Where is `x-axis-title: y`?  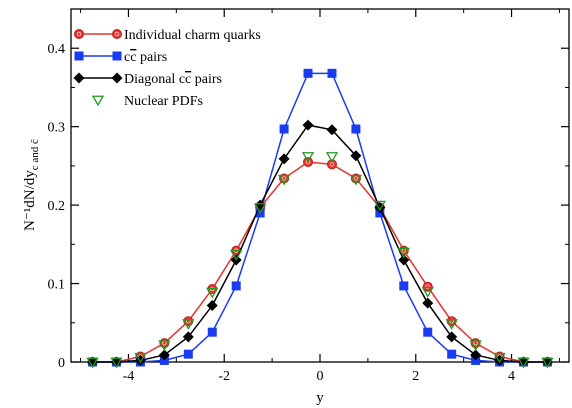 x-axis-title: y is located at coordinates (320, 398).